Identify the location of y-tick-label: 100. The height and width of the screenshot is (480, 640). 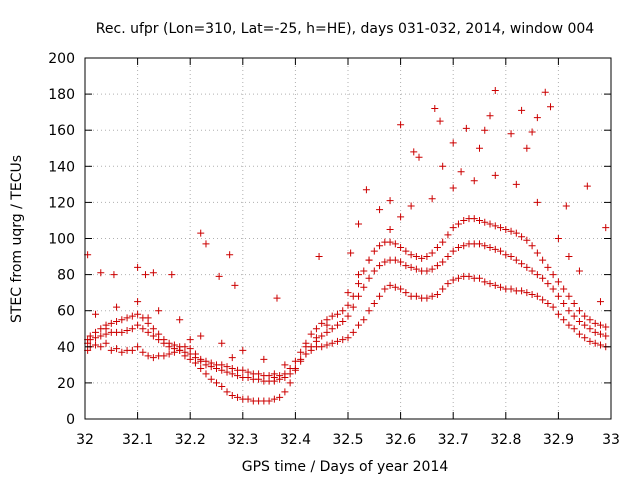
(61, 240).